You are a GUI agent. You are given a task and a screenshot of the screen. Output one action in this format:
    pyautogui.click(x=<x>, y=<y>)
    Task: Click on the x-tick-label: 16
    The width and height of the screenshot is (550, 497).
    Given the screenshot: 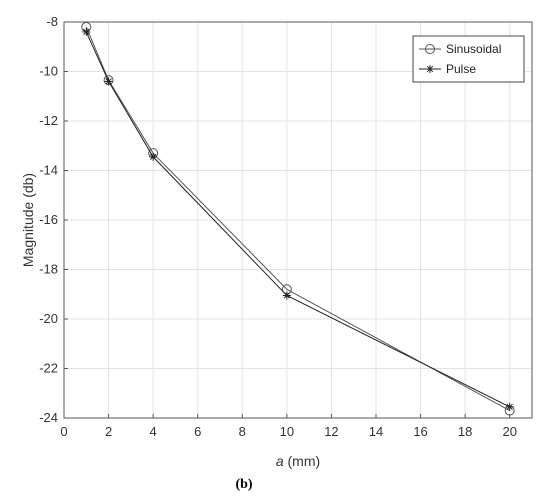 What is the action you would take?
    pyautogui.click(x=420, y=431)
    